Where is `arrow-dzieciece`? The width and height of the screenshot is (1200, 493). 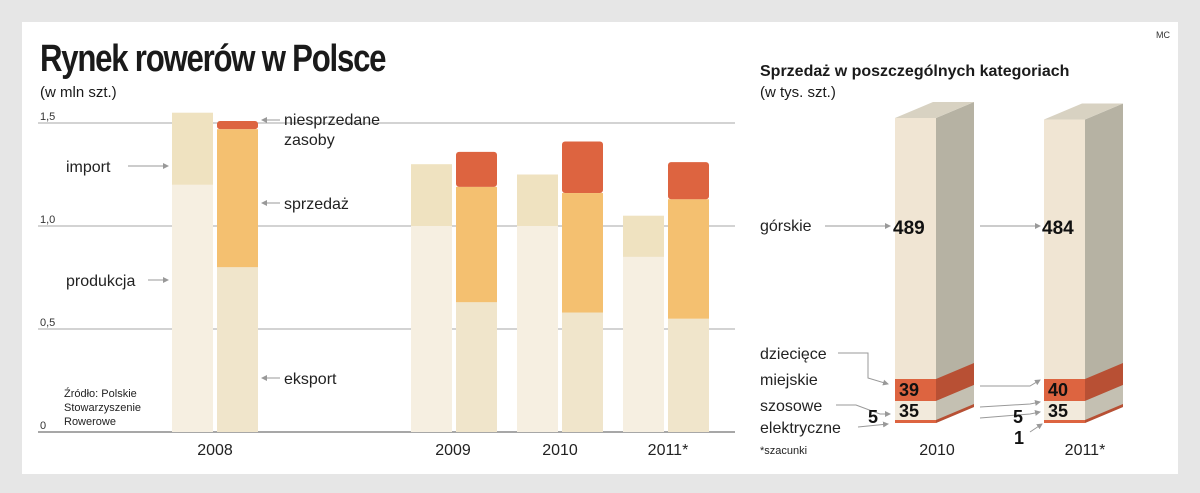 arrow-dzieciece is located at coordinates (863, 369).